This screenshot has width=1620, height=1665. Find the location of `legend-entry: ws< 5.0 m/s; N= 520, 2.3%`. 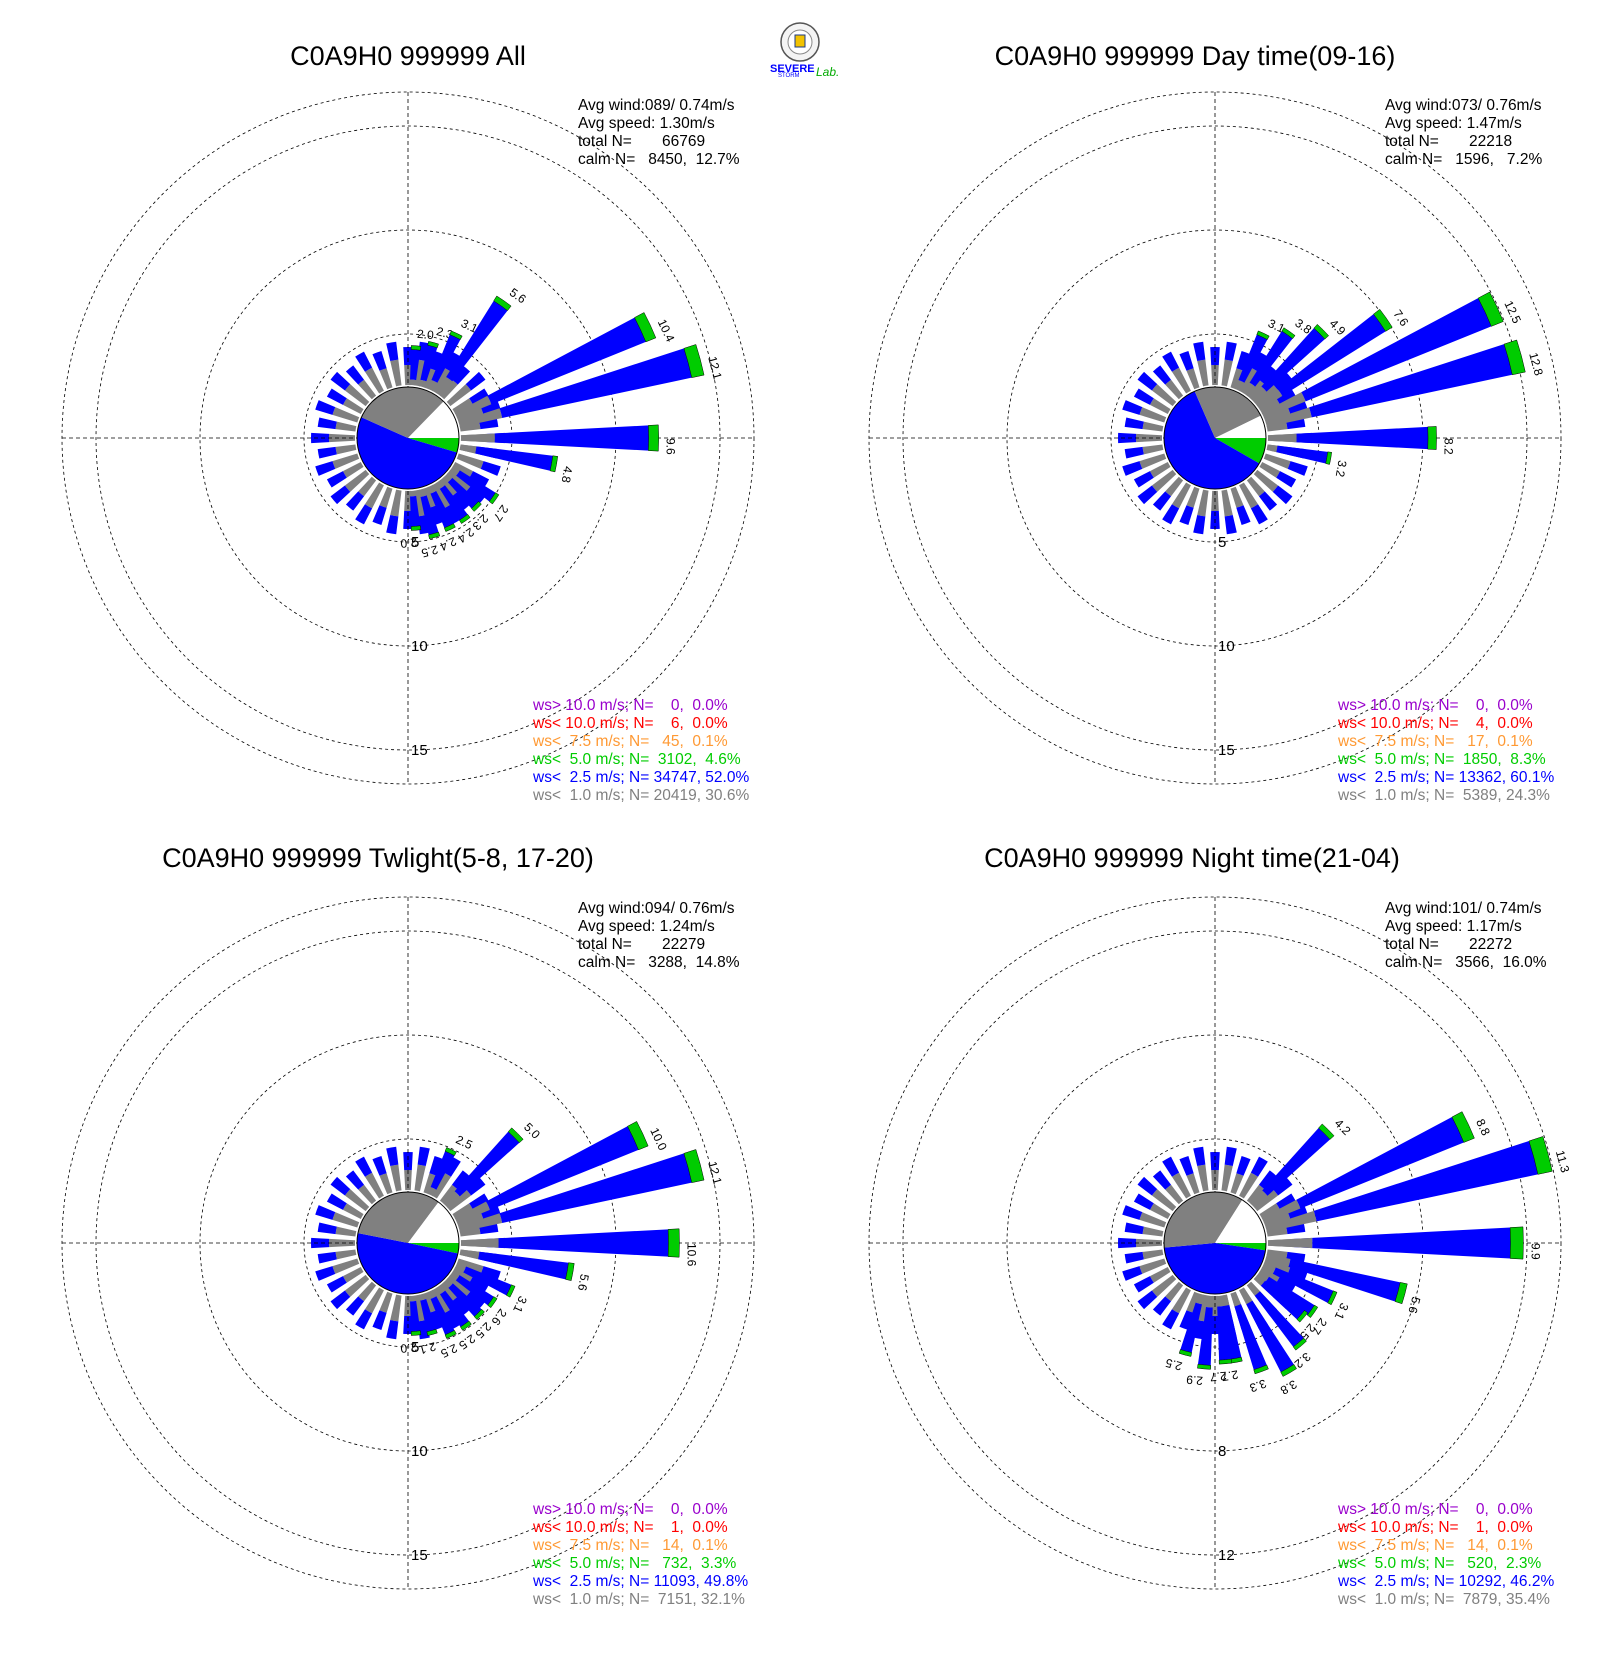

legend-entry: ws< 5.0 m/s; N= 520, 2.3% is located at coordinates (1439, 1563).